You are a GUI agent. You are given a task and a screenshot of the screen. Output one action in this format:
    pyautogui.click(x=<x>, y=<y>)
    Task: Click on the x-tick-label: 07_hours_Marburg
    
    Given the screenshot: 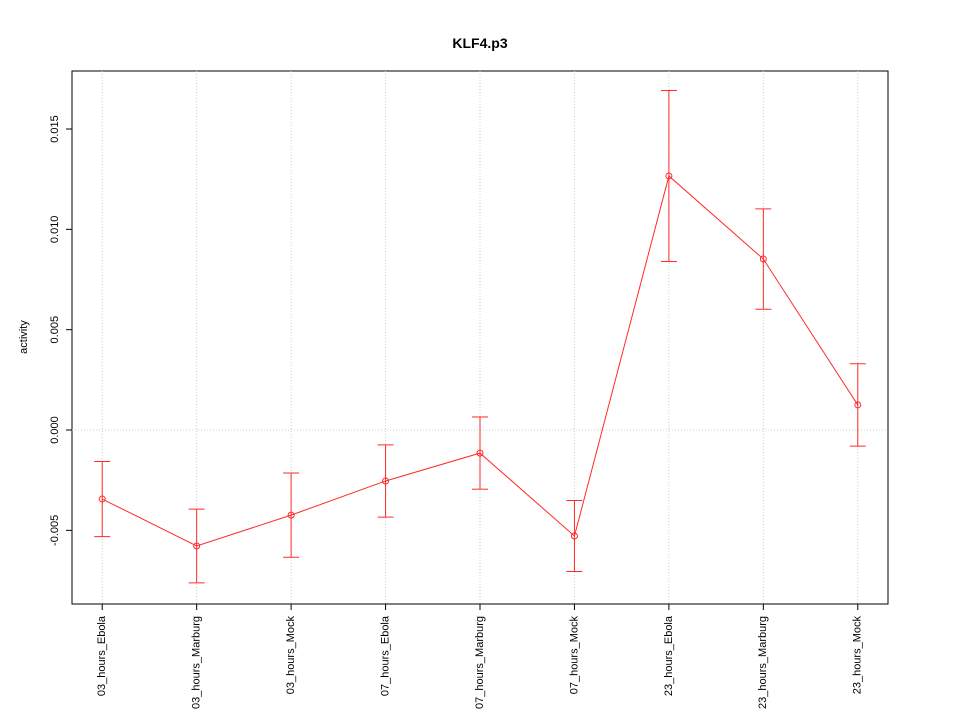 What is the action you would take?
    pyautogui.click(x=480, y=662)
    